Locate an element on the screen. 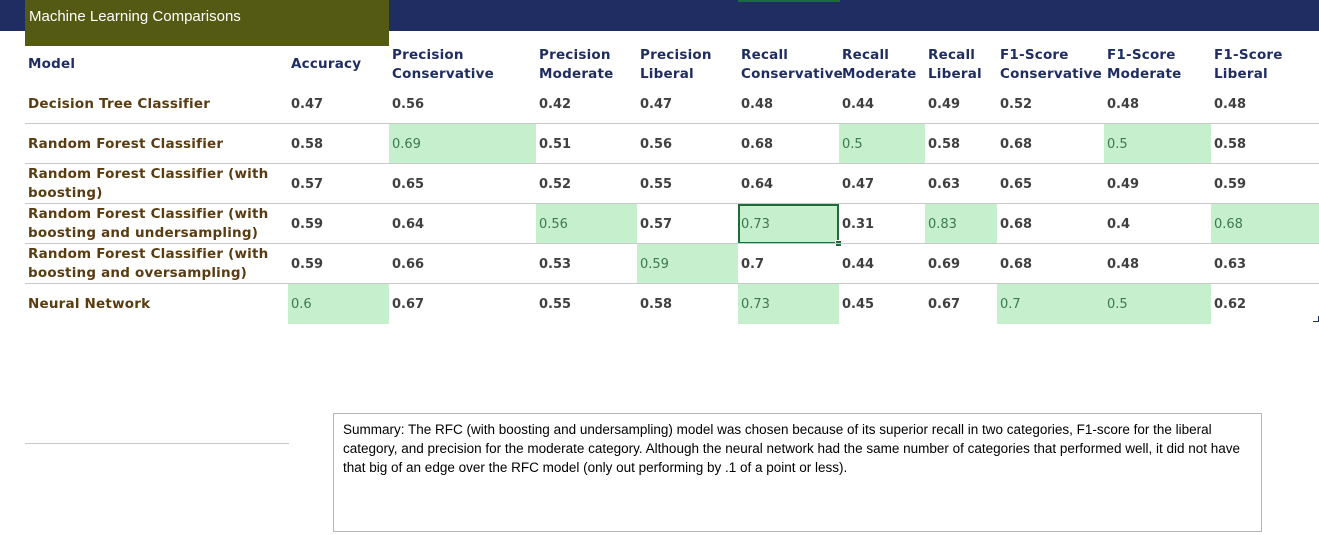 The image size is (1319, 535). metric-cell: 0.69 is located at coordinates (961, 264).